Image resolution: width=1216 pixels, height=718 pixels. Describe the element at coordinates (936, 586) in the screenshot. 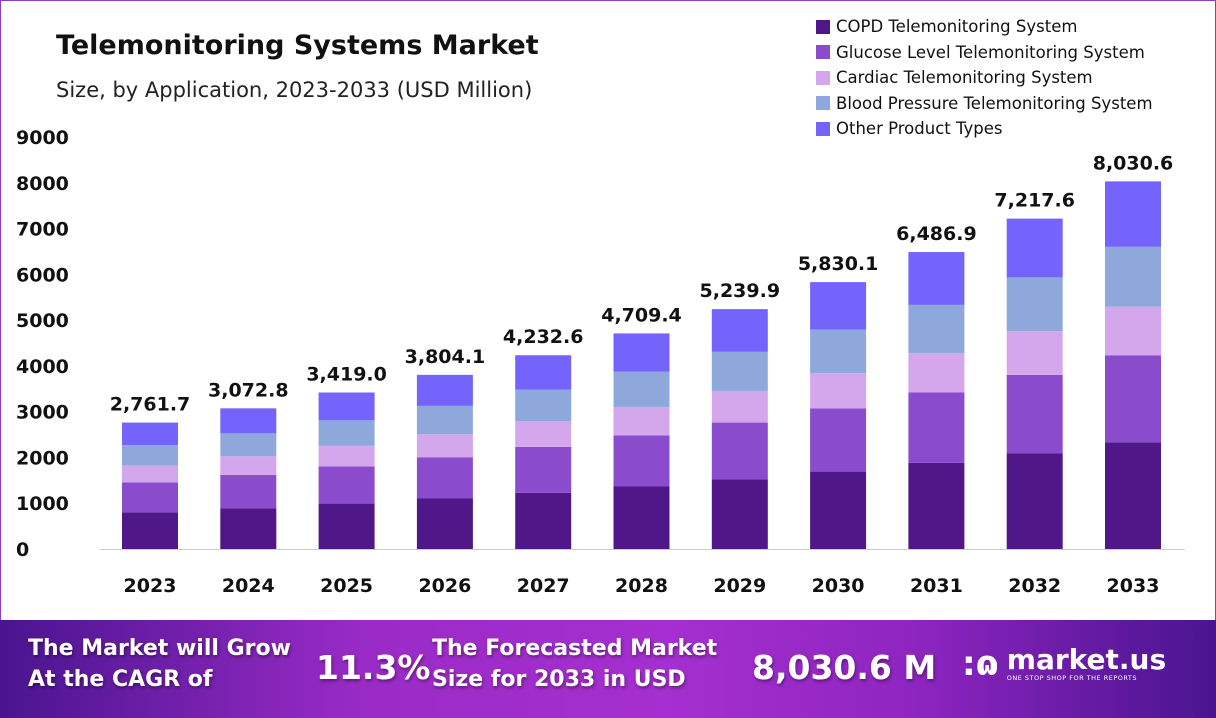

I see `x-tick-label: 2031` at that location.